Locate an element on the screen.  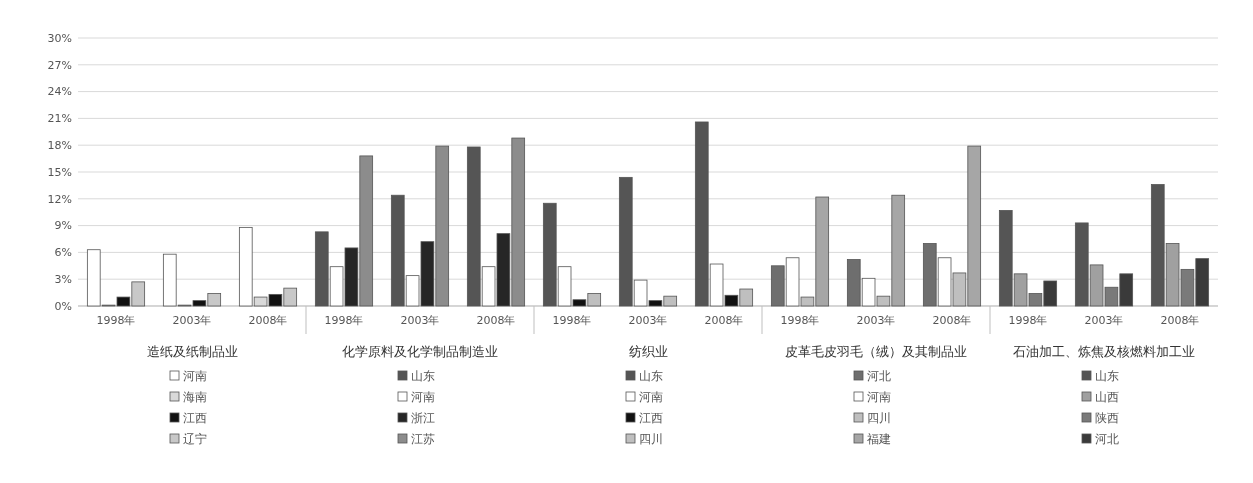
legend-label: 陕西 is located at coordinates (1107, 418).